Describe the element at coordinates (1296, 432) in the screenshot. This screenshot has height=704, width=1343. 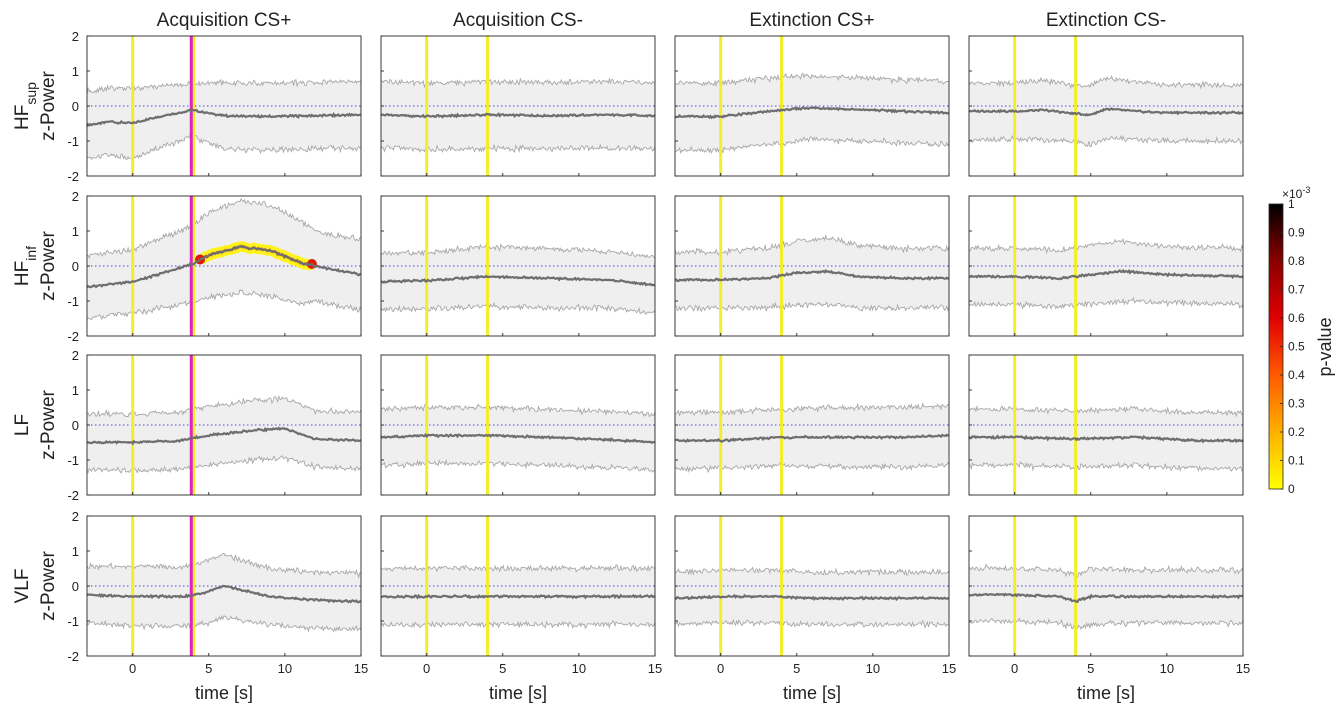
I see `colorbar-tick-label: 0.2` at that location.